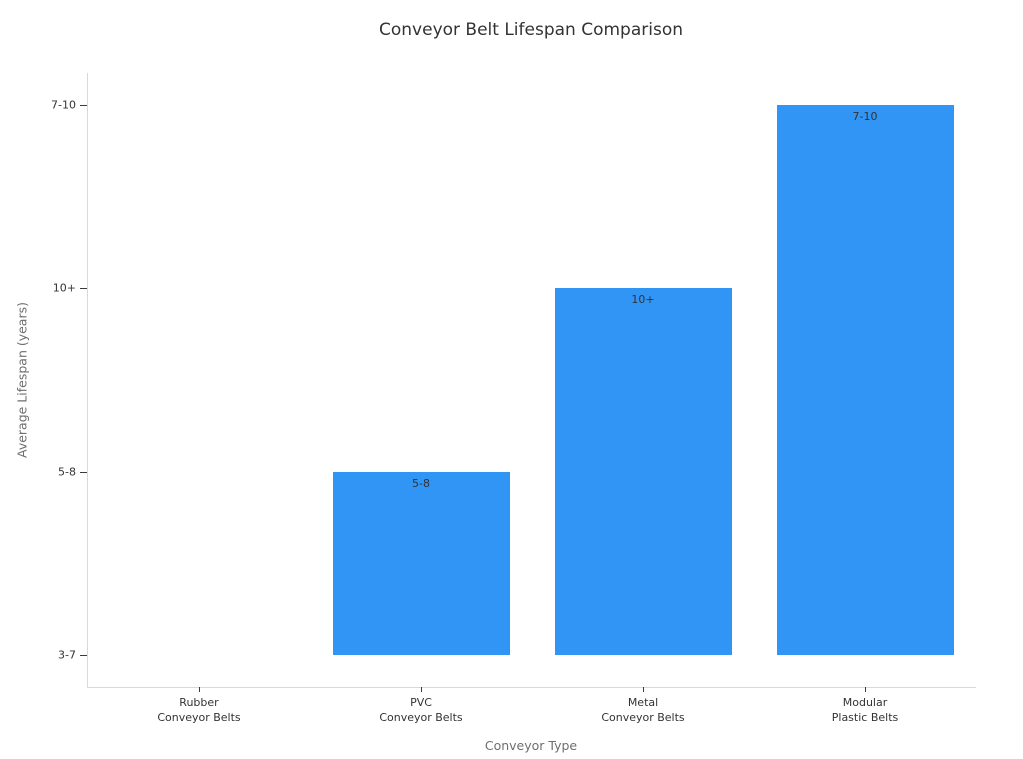  I want to click on bar-value-label: 7-10, so click(865, 116).